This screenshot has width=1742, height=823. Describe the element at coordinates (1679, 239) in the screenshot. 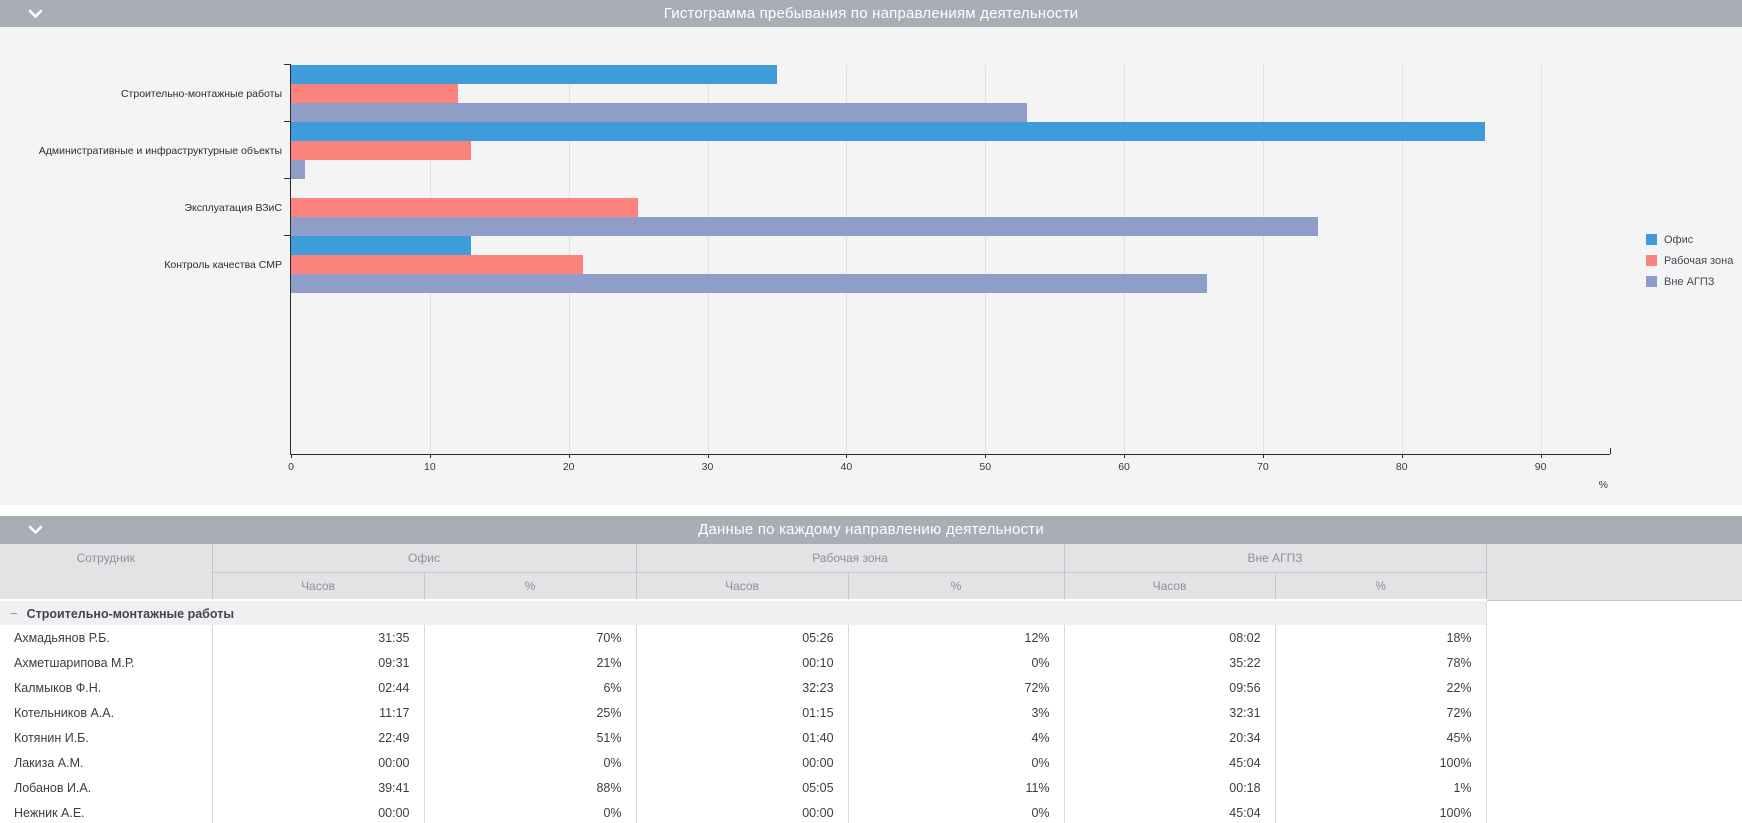

I see `legend-label: Офис` at that location.